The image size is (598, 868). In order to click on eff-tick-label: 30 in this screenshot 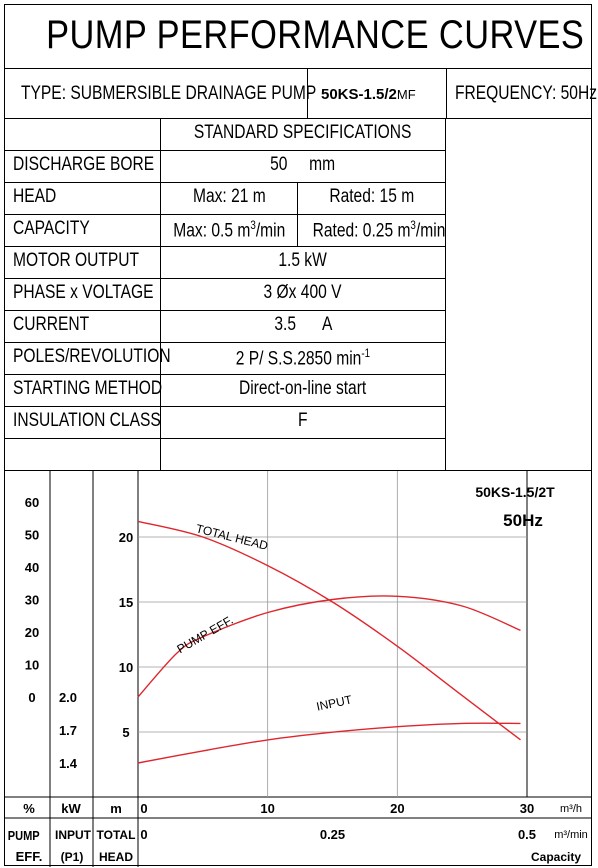, I will do `click(32, 600)`.